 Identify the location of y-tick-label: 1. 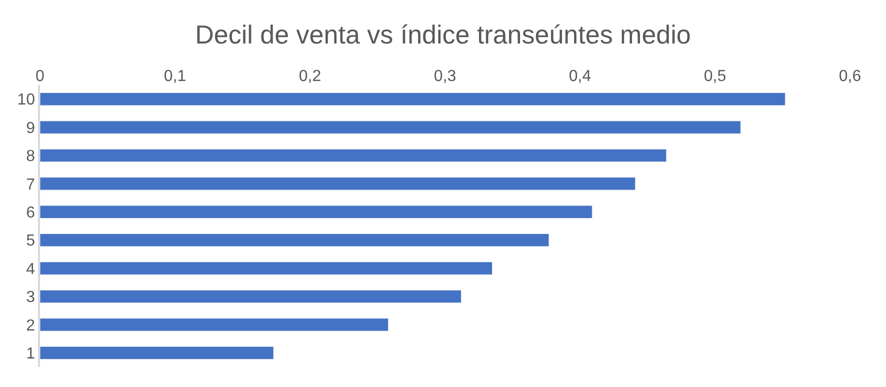
(31, 354).